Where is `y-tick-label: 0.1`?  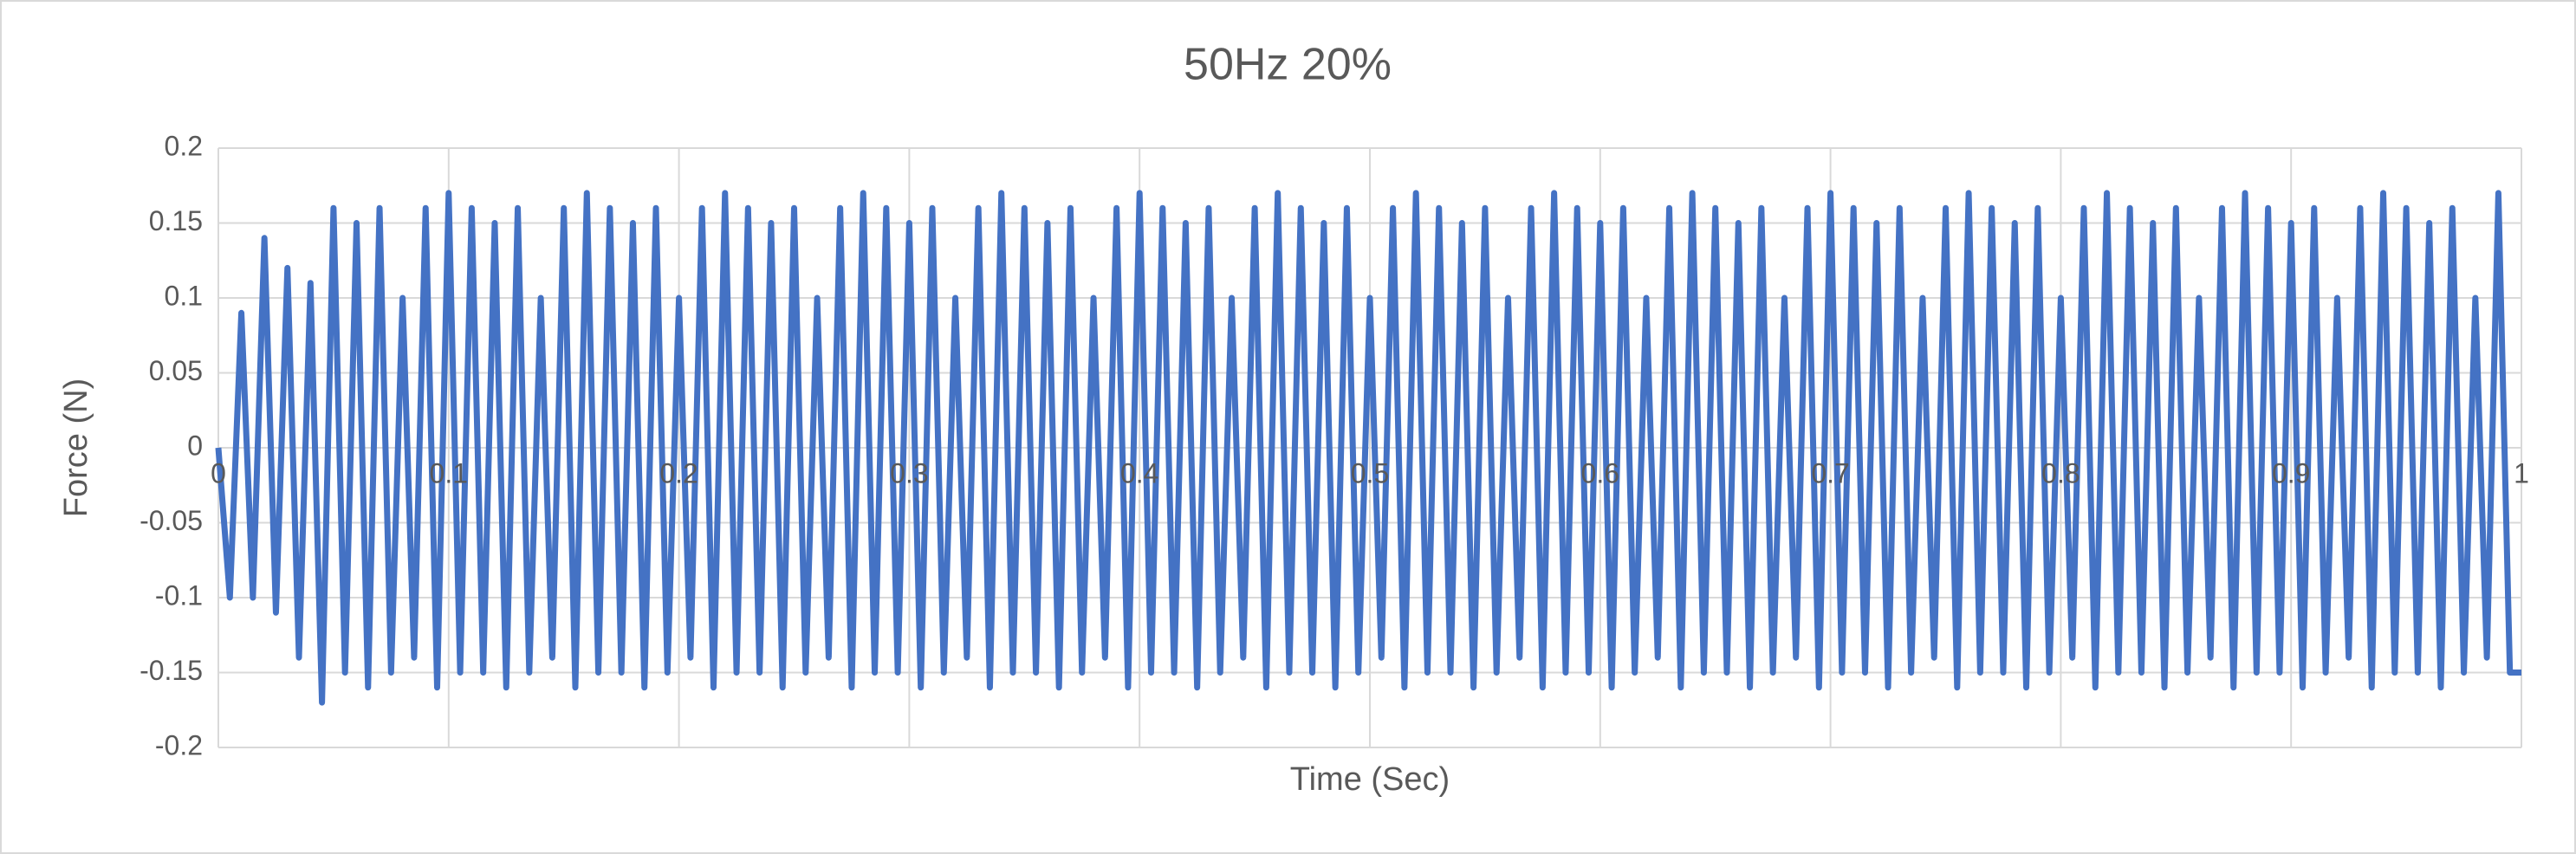 y-tick-label: 0.1 is located at coordinates (184, 295).